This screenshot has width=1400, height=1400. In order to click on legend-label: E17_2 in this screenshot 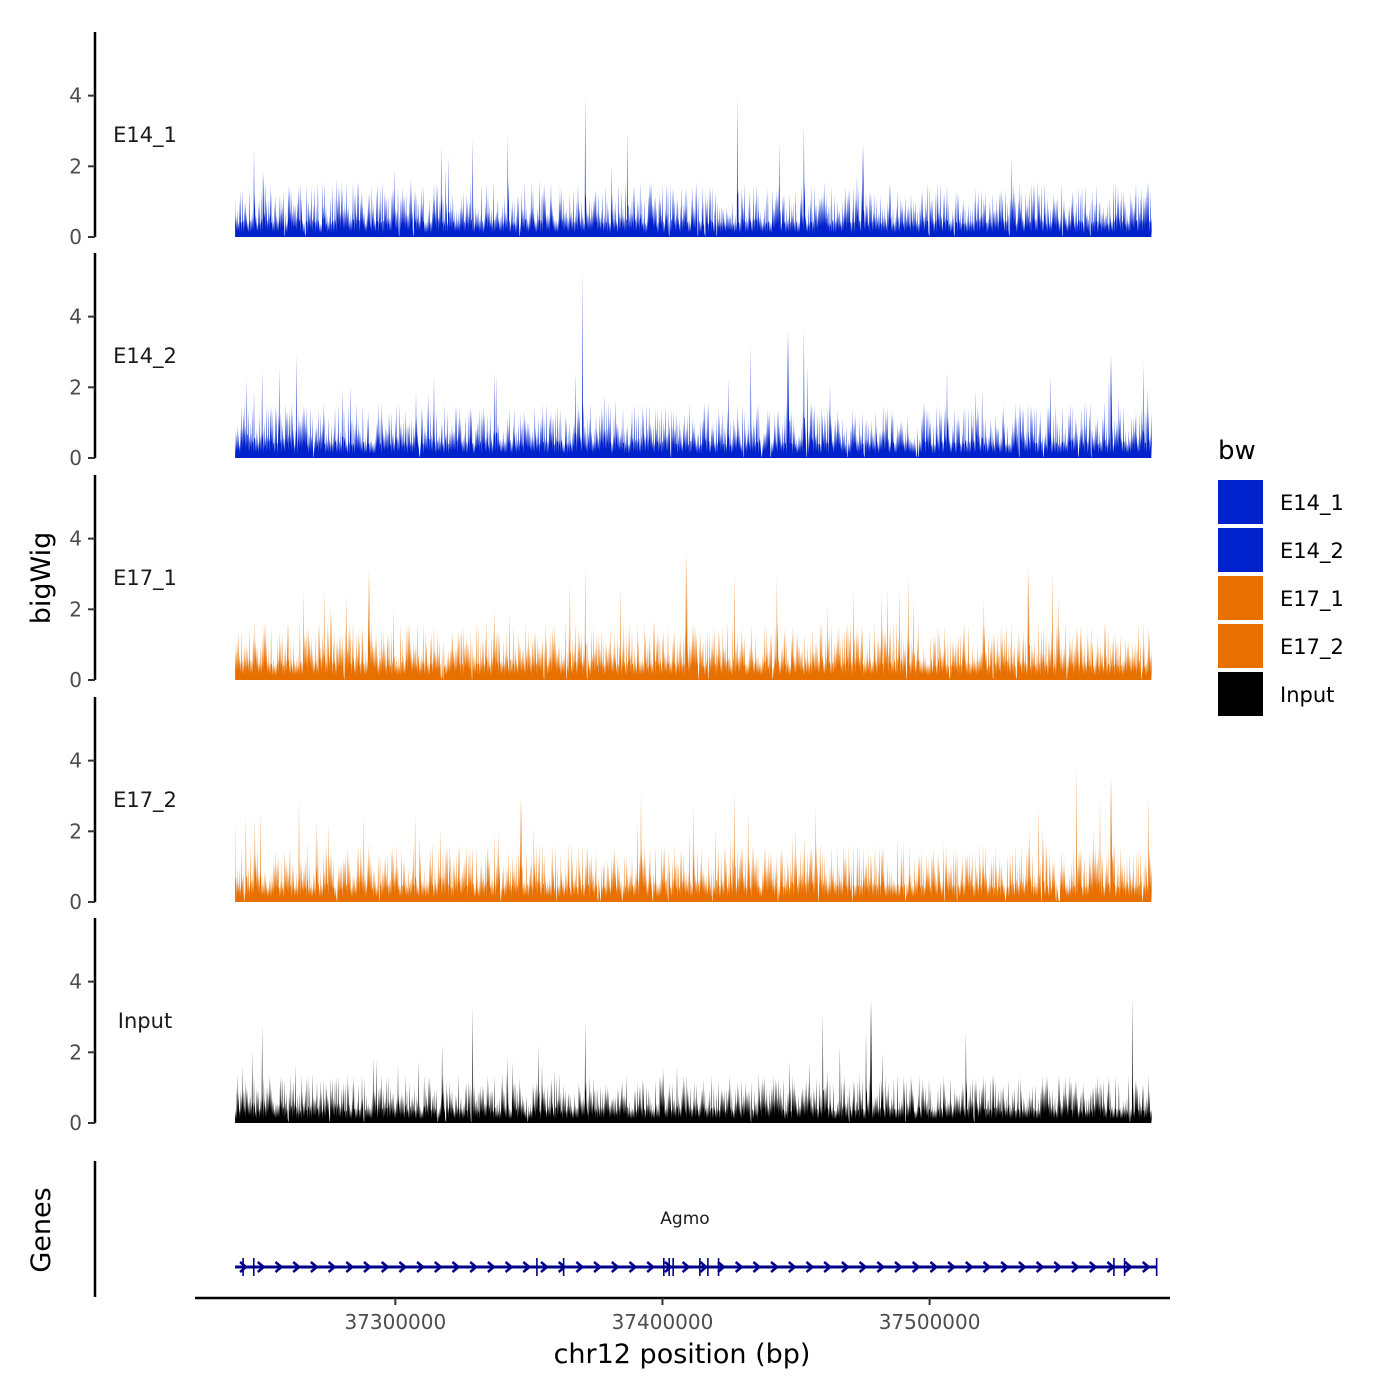, I will do `click(1312, 647)`.